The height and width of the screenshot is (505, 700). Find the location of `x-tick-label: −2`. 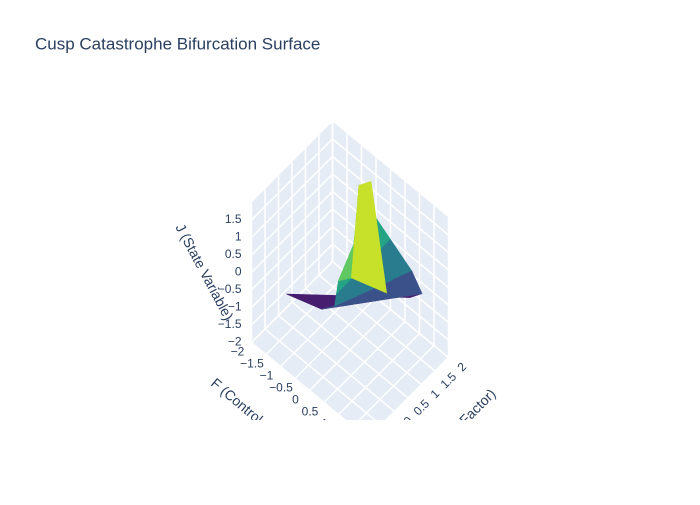

x-tick-label: −2 is located at coordinates (238, 352).